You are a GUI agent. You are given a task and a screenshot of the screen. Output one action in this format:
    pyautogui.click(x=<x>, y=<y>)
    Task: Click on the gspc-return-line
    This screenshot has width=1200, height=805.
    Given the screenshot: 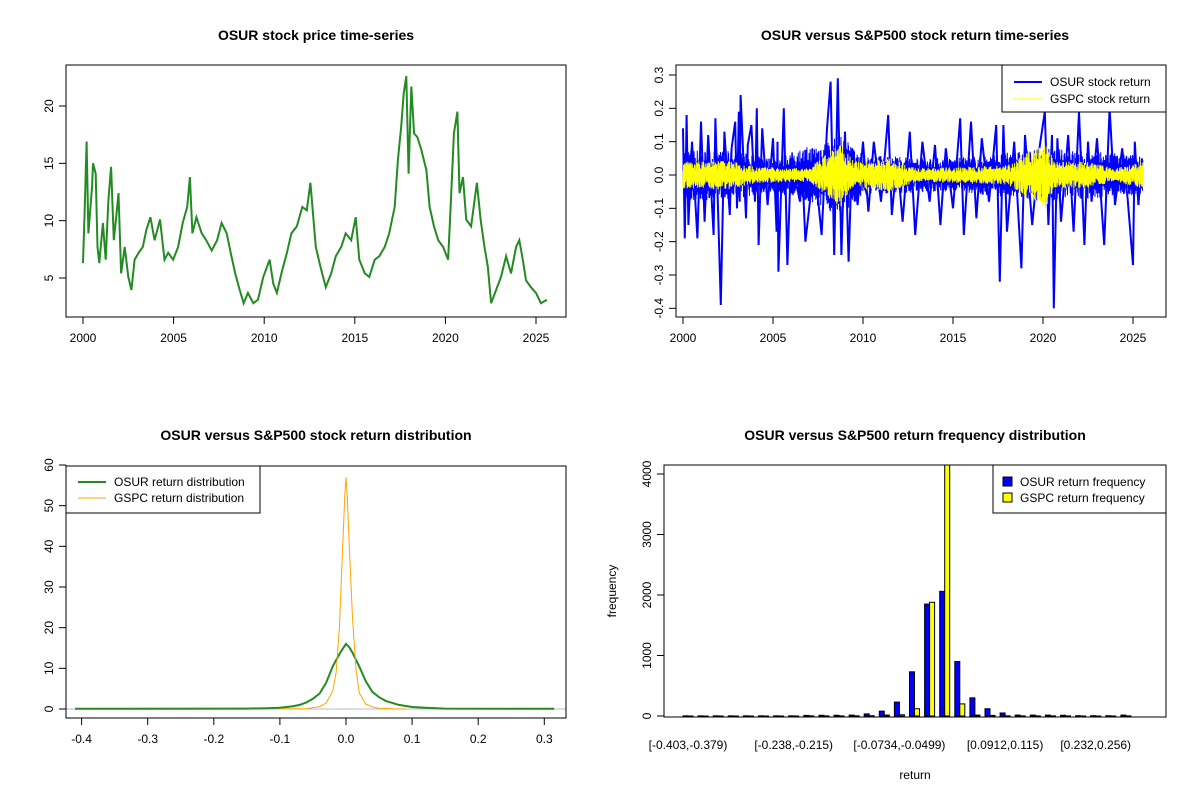 What is the action you would take?
    pyautogui.click(x=913, y=176)
    